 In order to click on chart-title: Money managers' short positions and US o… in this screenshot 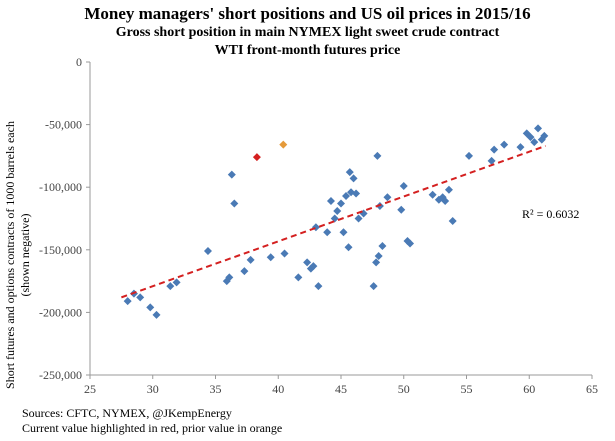, I will do `click(307, 13)`.